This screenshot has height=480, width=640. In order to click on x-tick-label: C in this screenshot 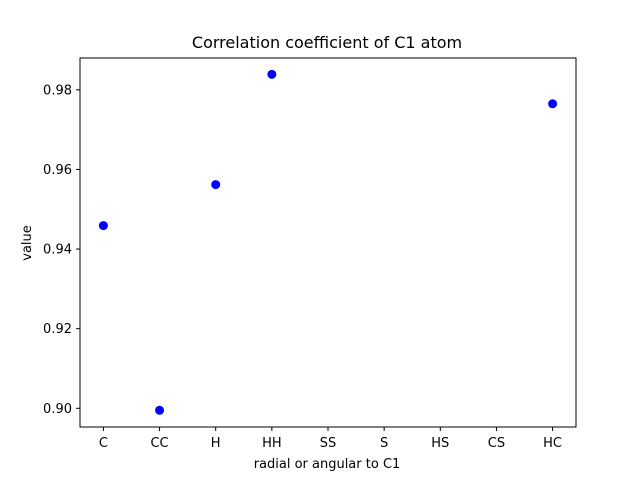, I will do `click(103, 443)`.